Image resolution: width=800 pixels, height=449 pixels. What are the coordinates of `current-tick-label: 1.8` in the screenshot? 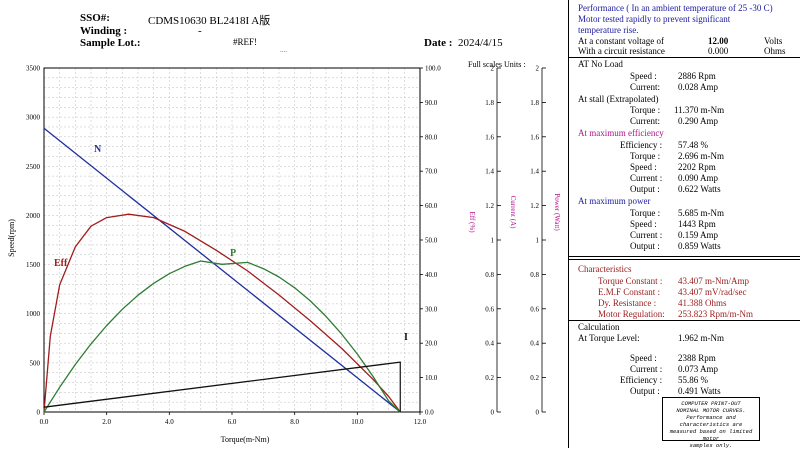 It's located at (489, 103).